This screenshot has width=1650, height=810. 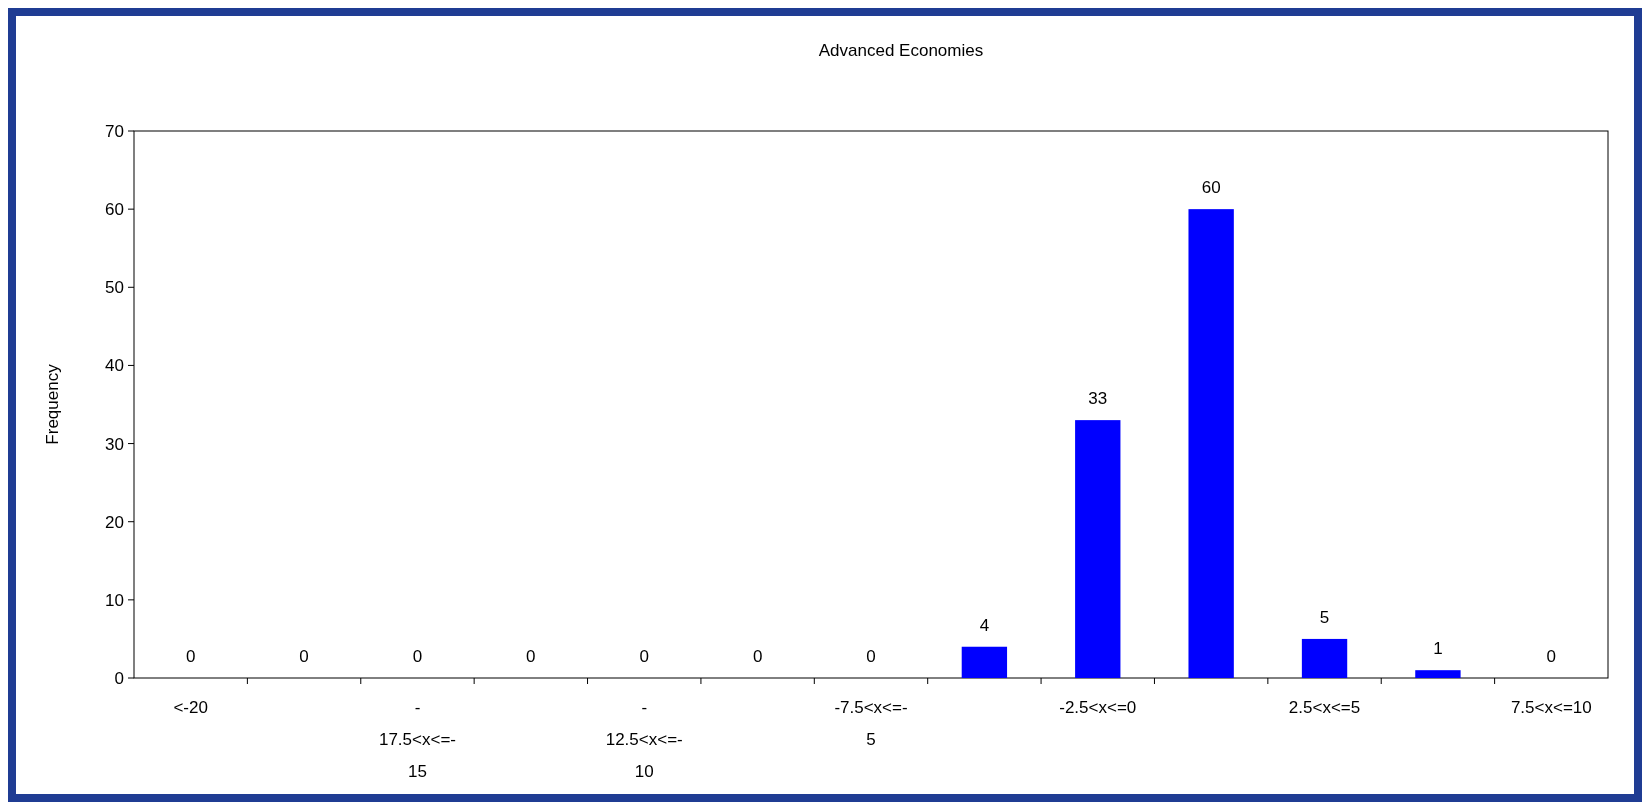 I want to click on data-label: 1, so click(x=1438, y=649).